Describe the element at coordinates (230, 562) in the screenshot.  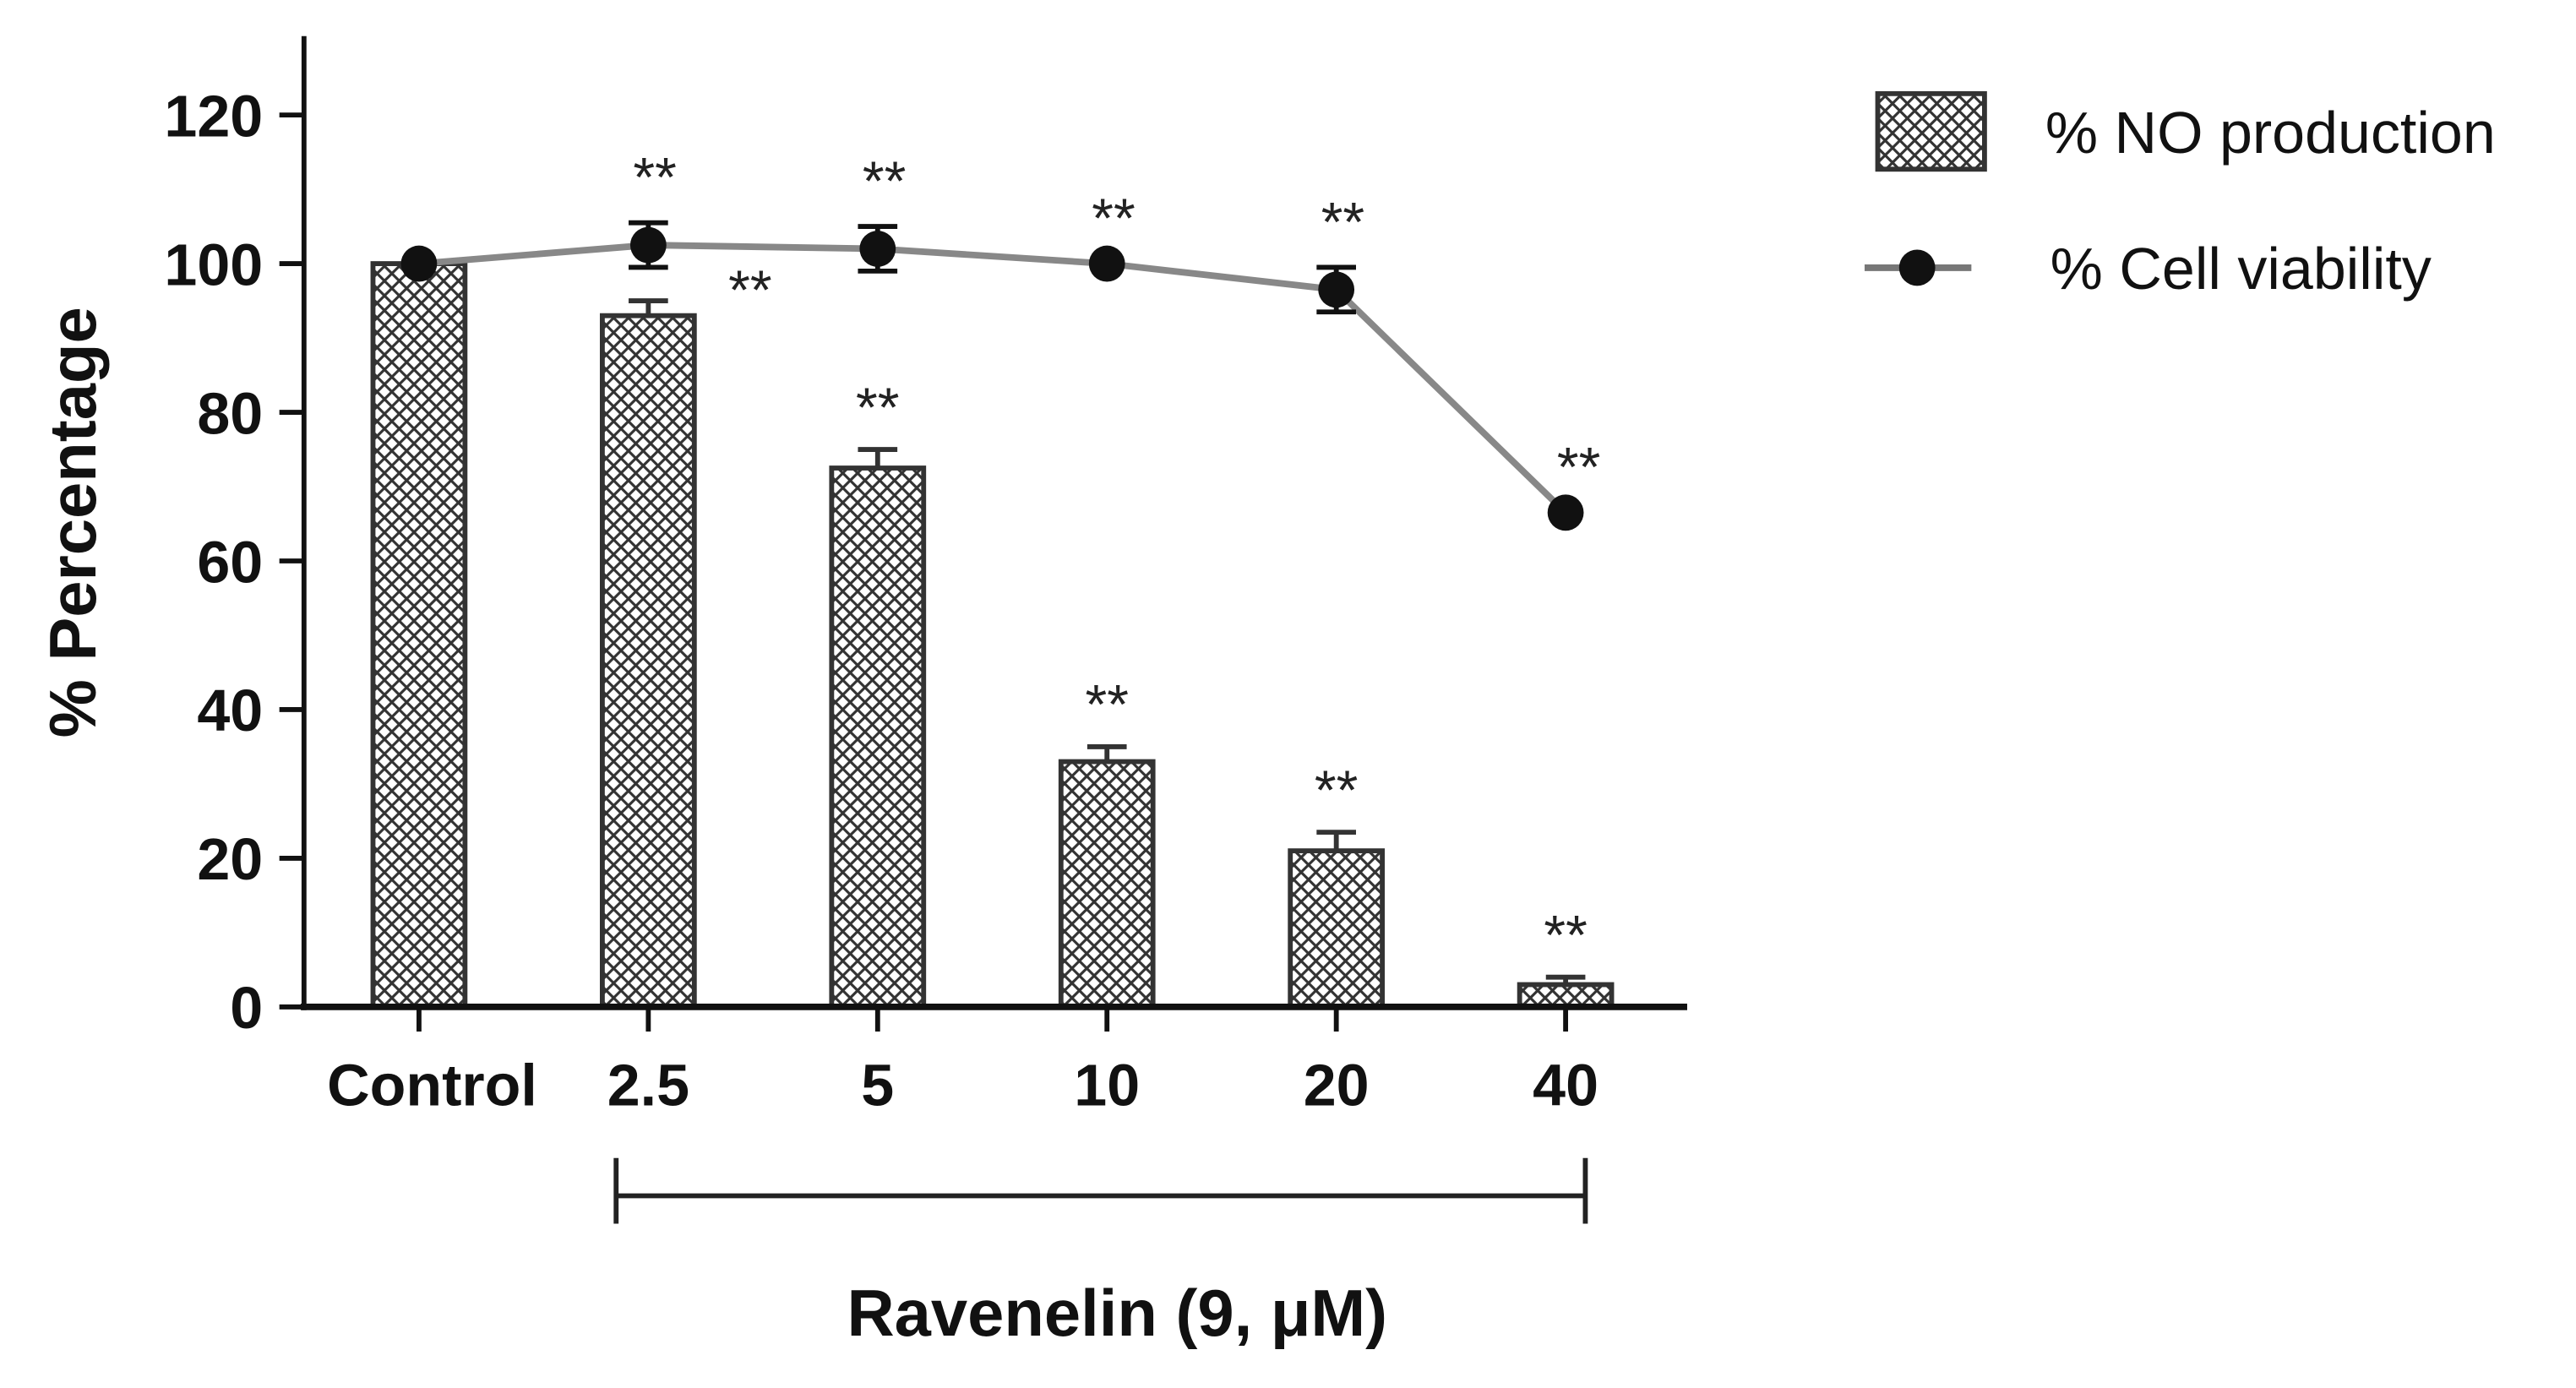
I see `y-tick-label: 60` at that location.